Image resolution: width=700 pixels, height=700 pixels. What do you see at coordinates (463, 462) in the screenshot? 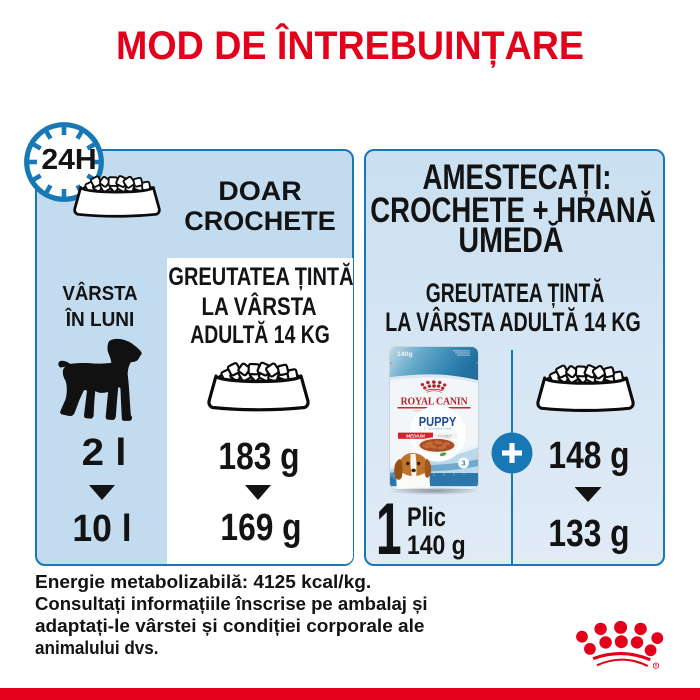
I see `svg-text: 3` at bounding box center [463, 462].